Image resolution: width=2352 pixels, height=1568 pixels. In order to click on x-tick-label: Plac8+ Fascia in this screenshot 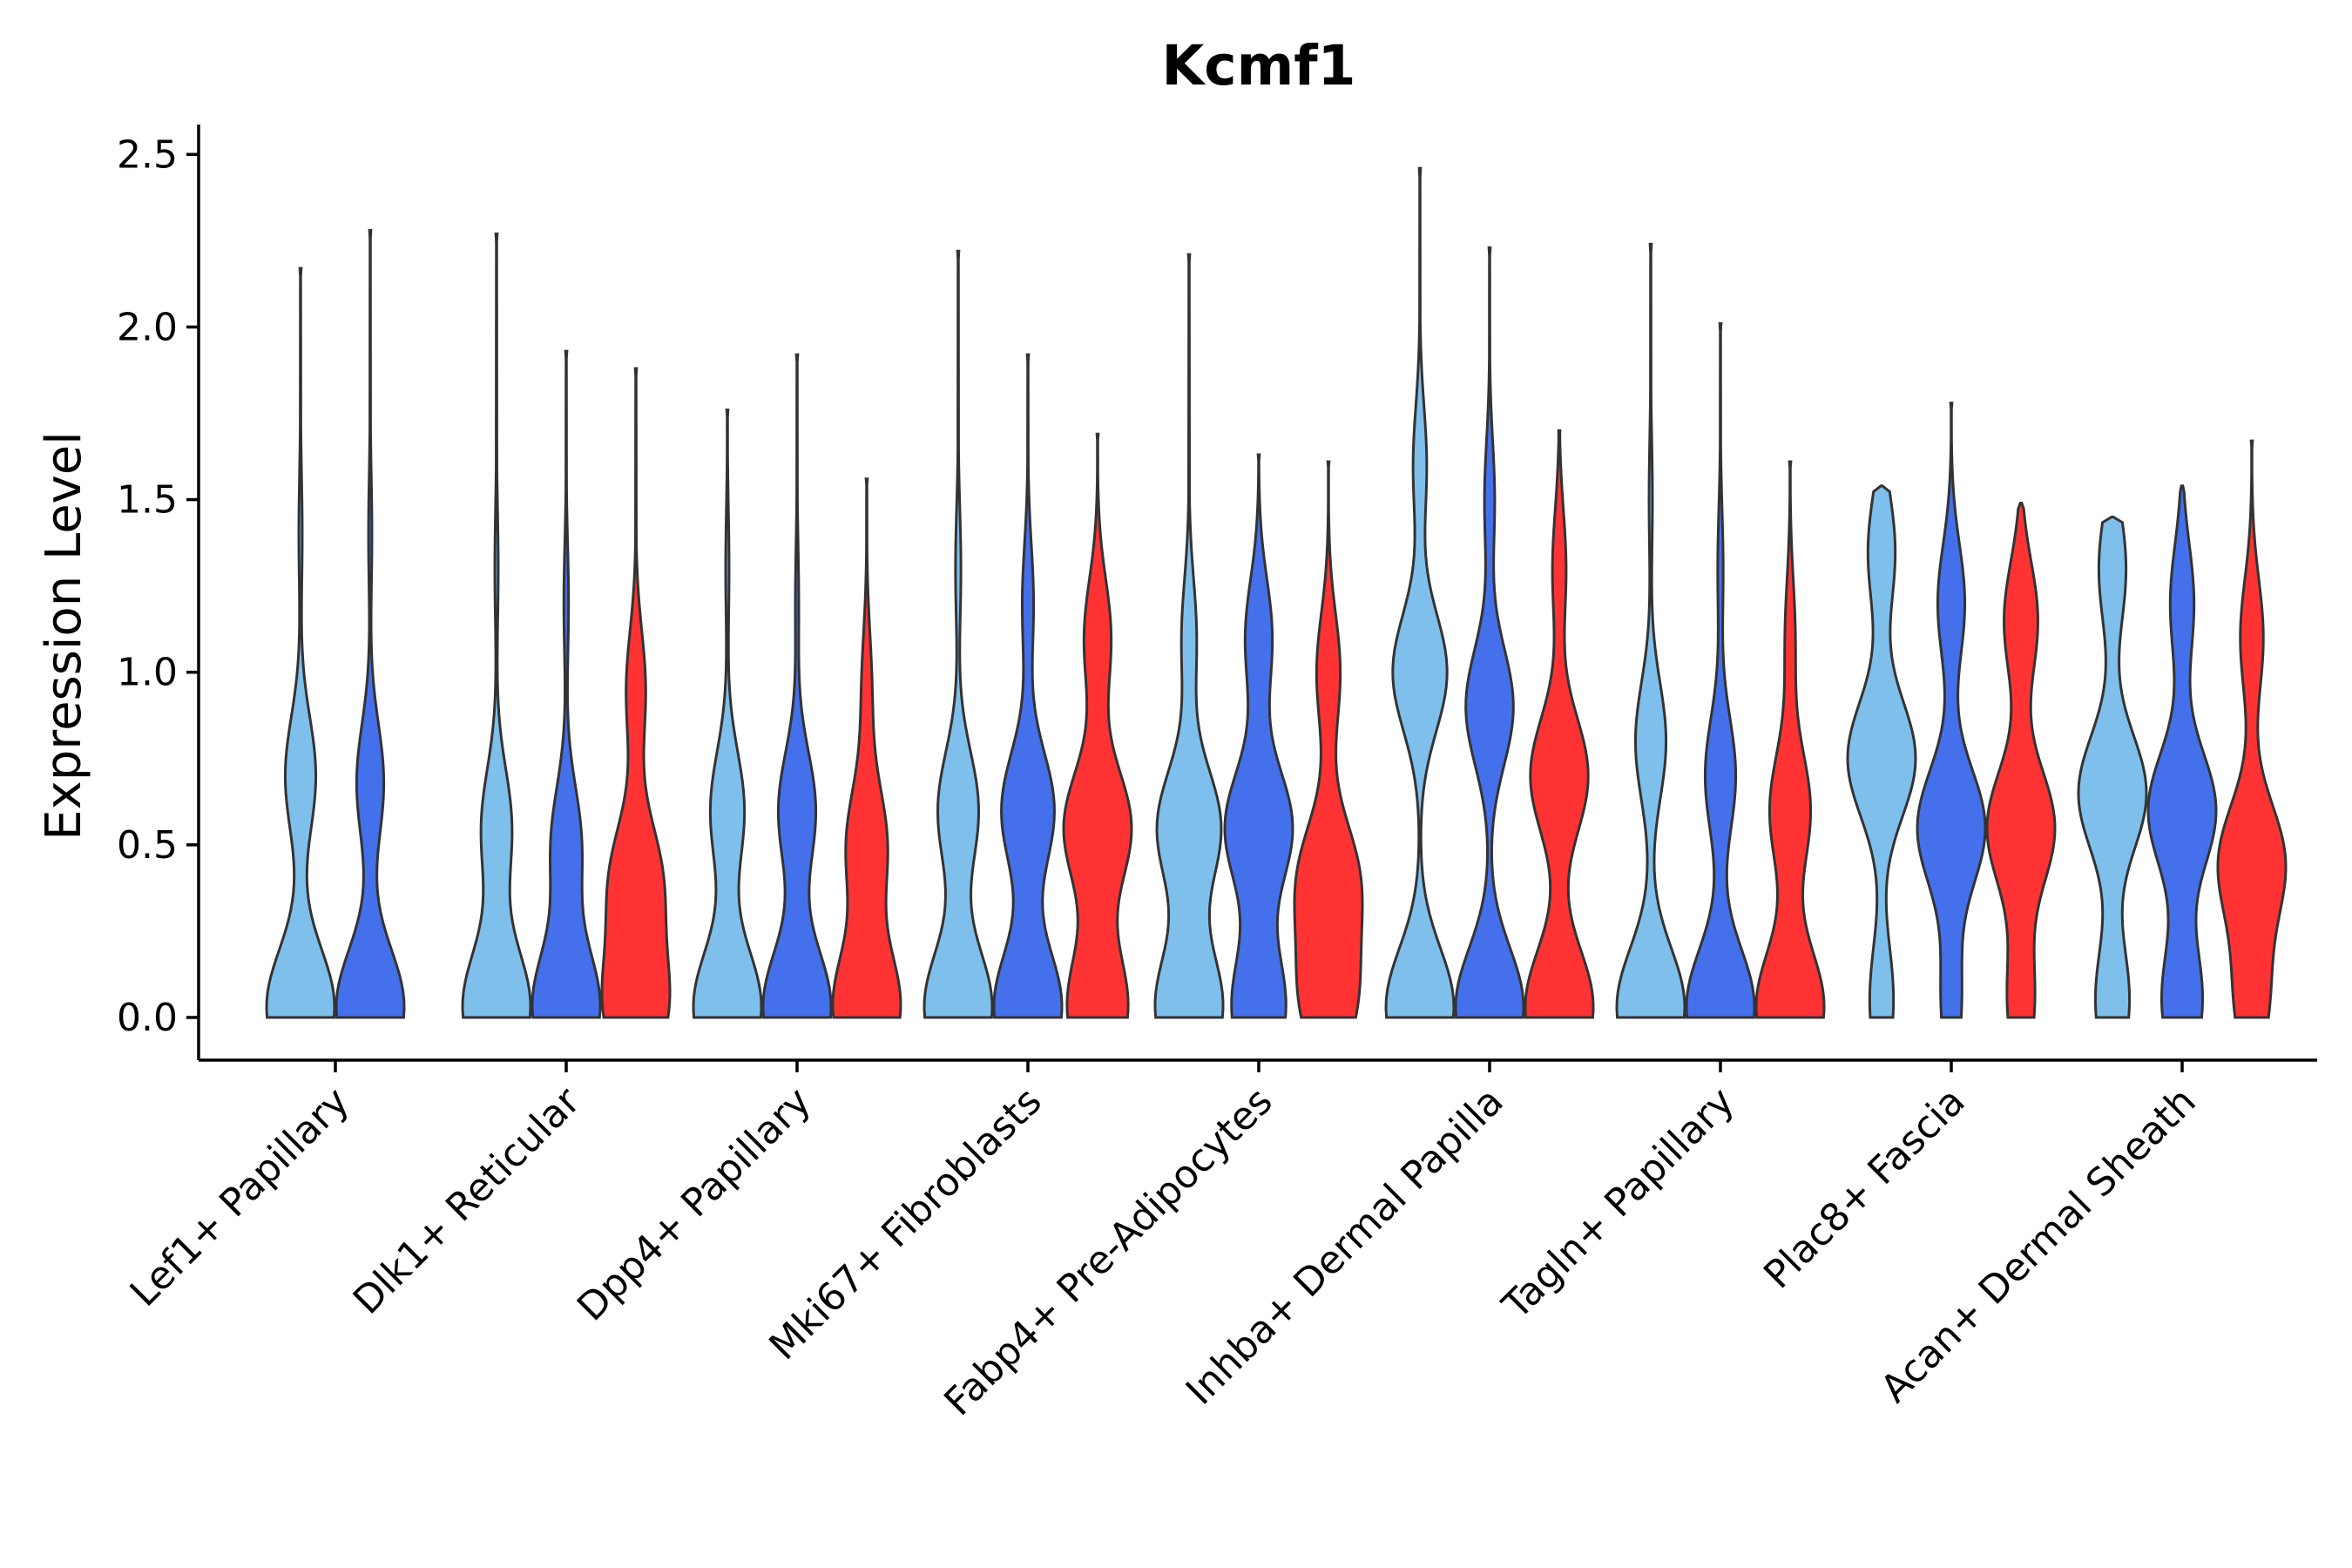, I will do `click(1865, 1188)`.